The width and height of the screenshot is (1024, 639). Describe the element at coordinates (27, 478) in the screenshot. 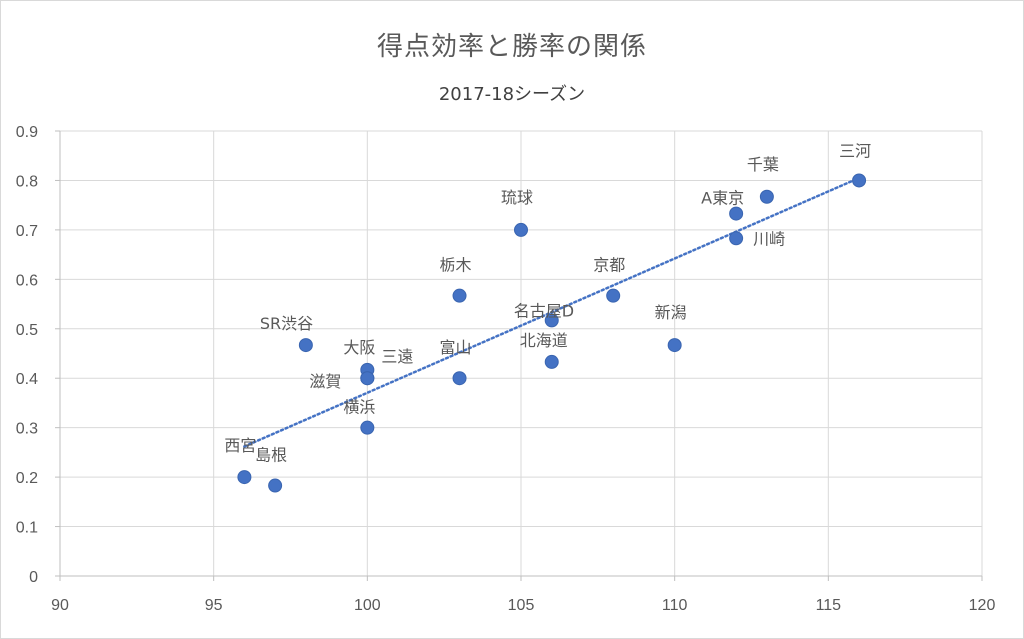

I see `y-tick-label: 0.2` at that location.